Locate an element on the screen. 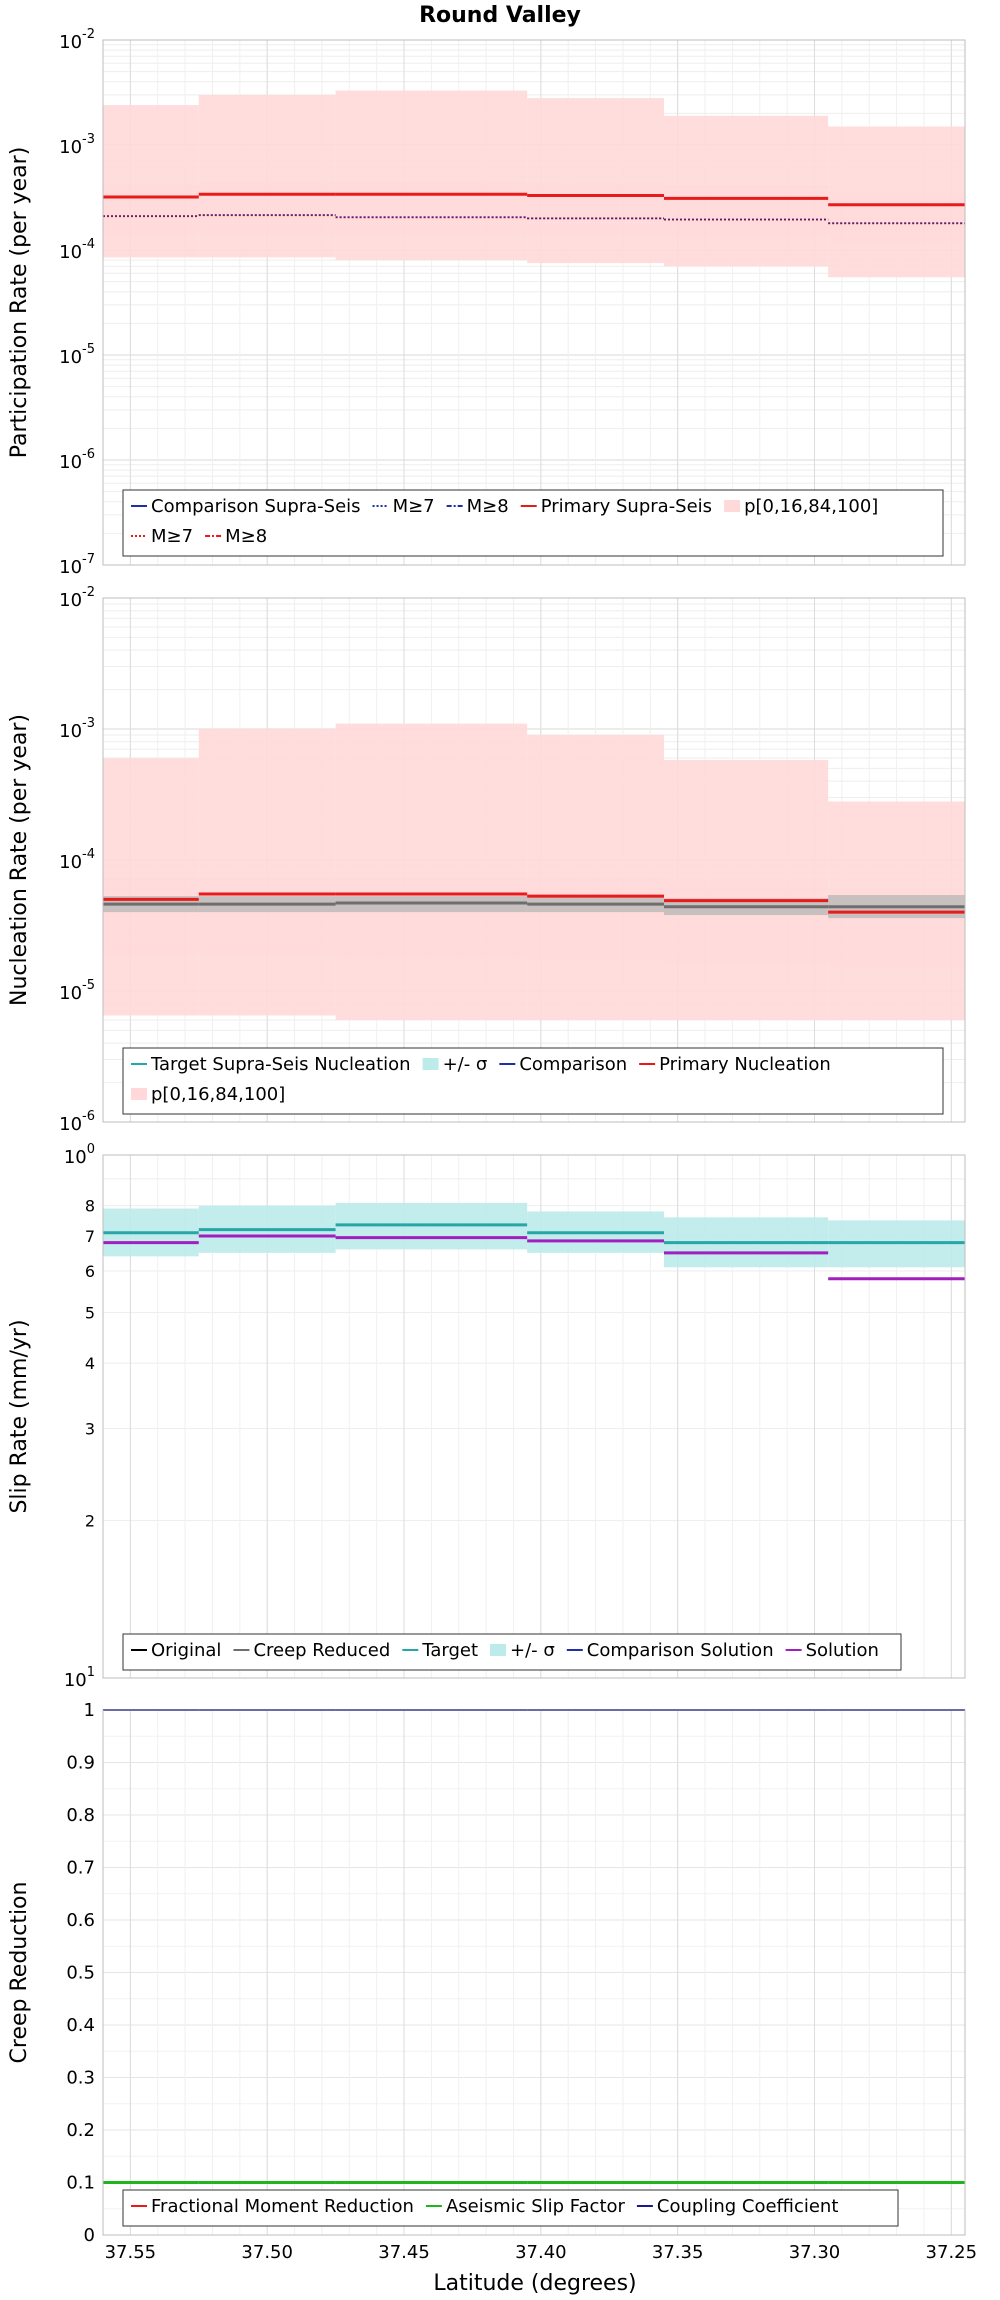  legend-label: Target is located at coordinates (449, 1650).